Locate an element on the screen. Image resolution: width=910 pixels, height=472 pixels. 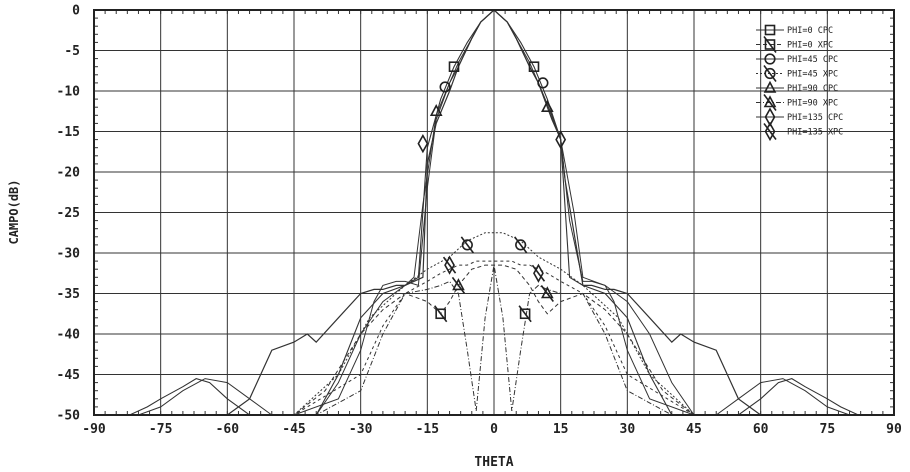
x-tick-label: -90 is located at coordinates (94, 429).